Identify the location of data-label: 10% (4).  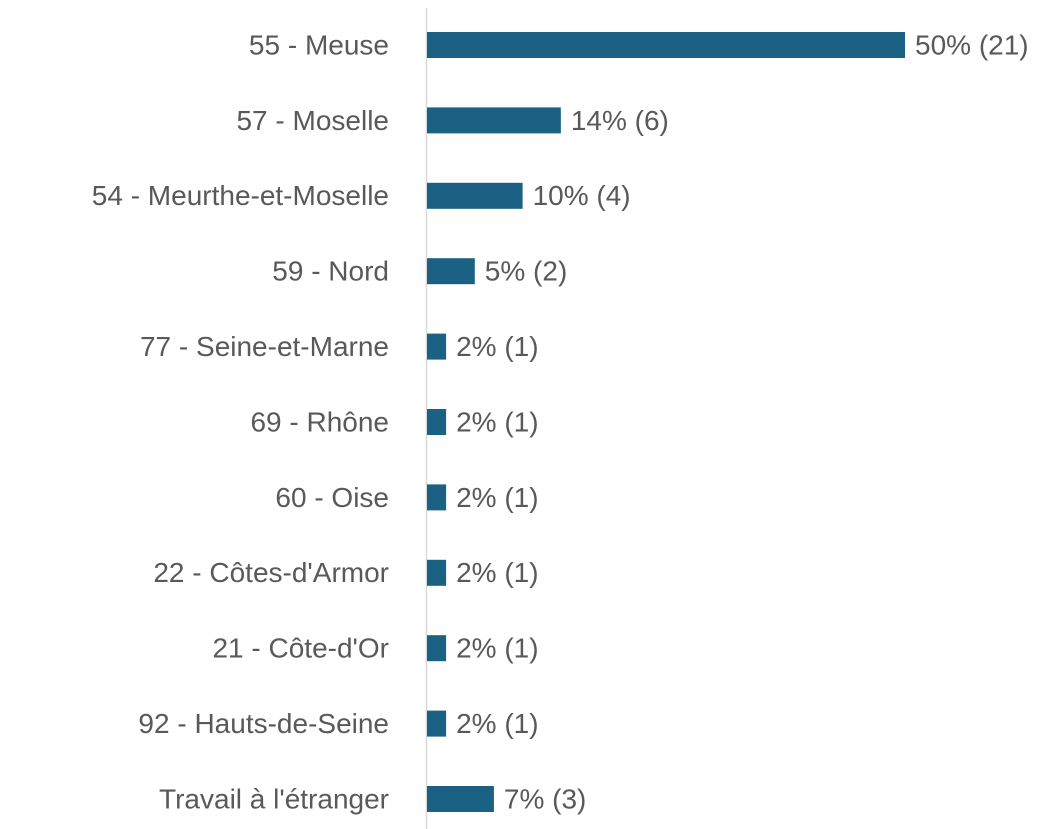
(582, 195).